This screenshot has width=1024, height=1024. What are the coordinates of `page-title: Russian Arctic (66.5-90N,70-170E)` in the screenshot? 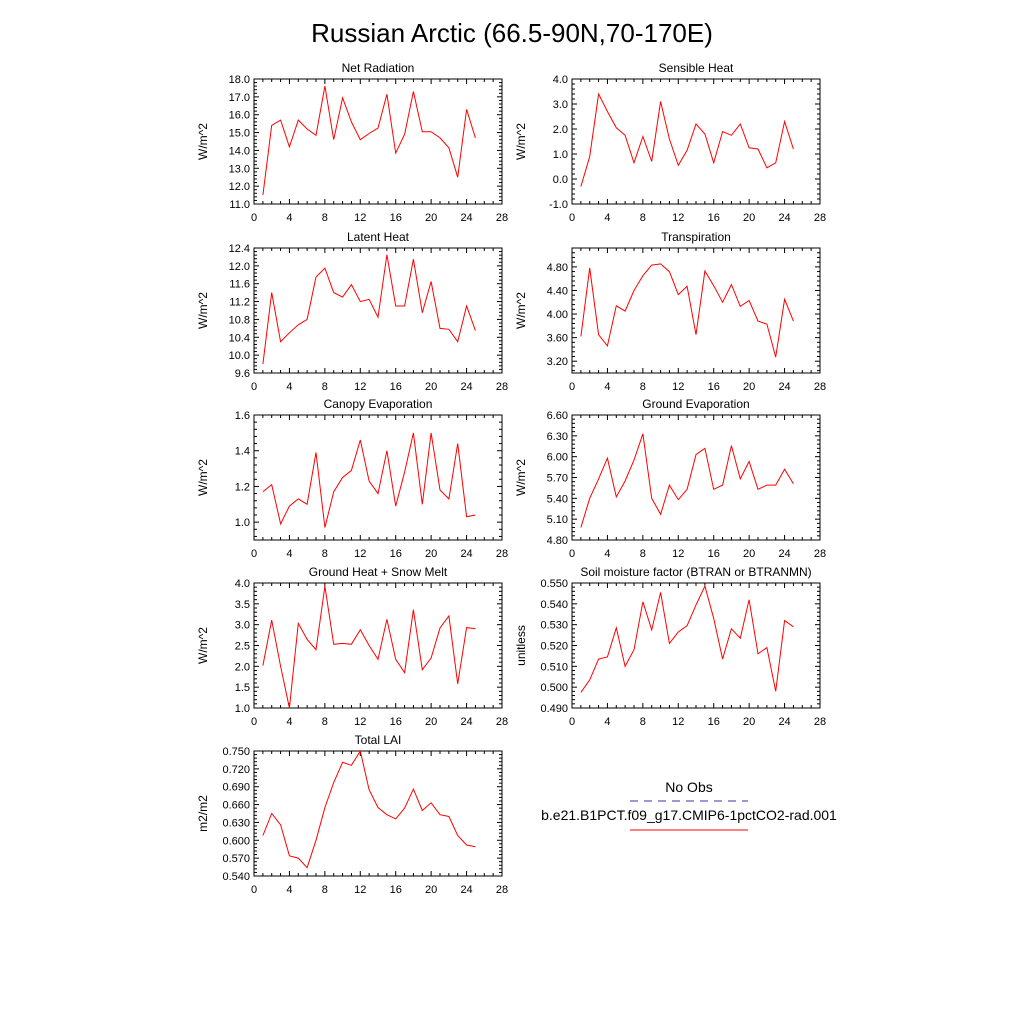 It's located at (512, 33).